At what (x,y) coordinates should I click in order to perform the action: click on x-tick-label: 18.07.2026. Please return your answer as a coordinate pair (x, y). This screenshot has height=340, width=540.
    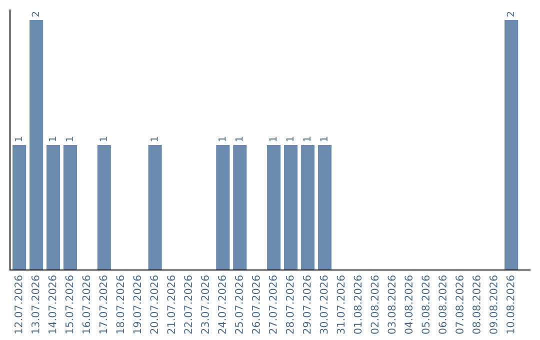
    Looking at the image, I should click on (120, 305).